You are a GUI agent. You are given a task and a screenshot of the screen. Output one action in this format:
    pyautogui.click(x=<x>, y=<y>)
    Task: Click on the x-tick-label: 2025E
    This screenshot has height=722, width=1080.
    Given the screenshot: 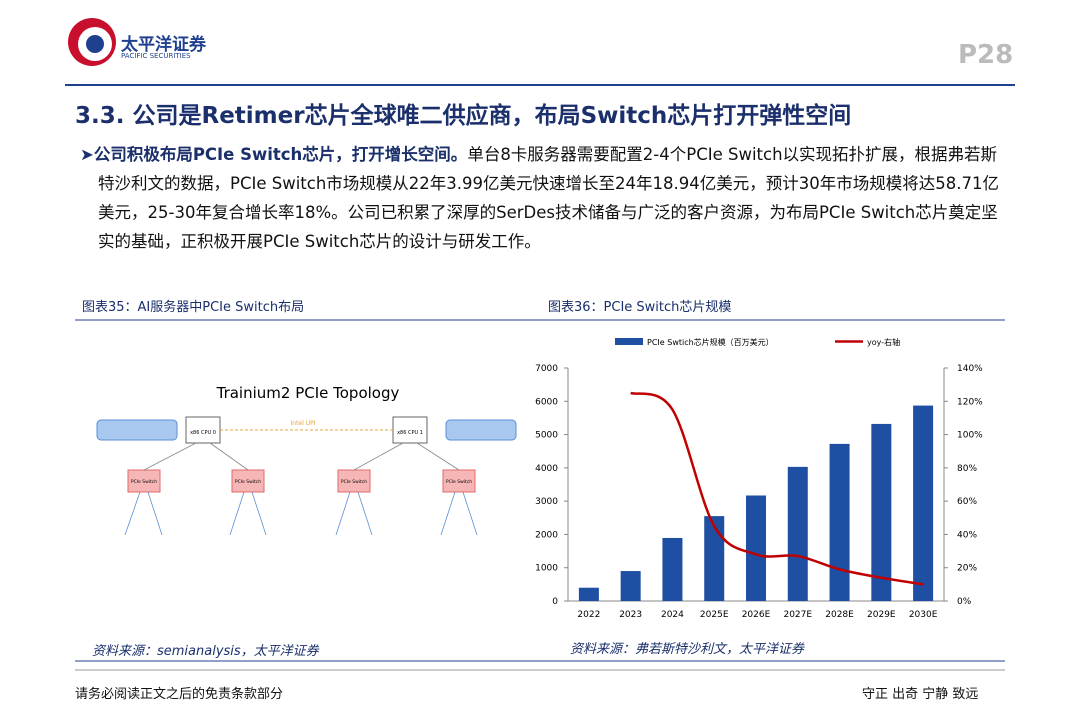 What is the action you would take?
    pyautogui.click(x=714, y=615)
    